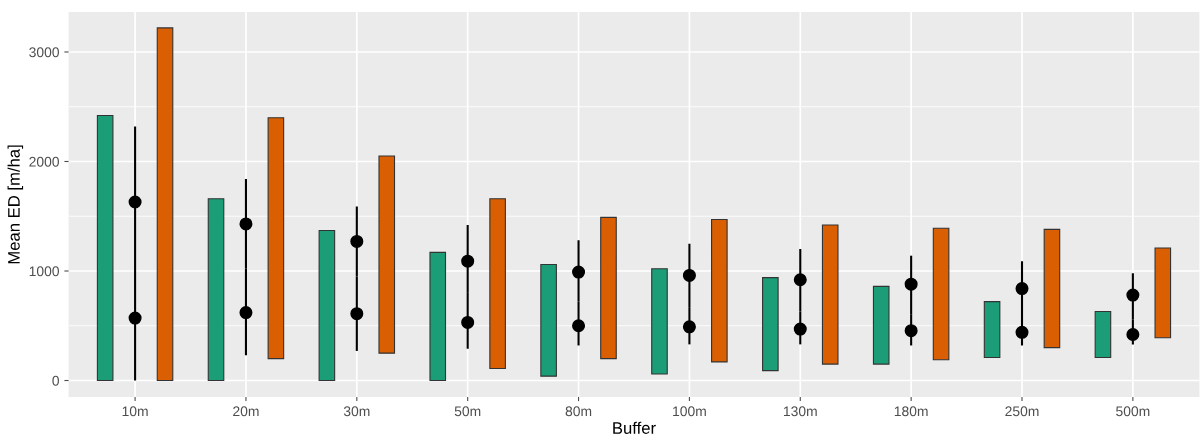 This screenshot has height=445, width=1203. What do you see at coordinates (356, 411) in the screenshot?
I see `x-tick-label: 30m` at bounding box center [356, 411].